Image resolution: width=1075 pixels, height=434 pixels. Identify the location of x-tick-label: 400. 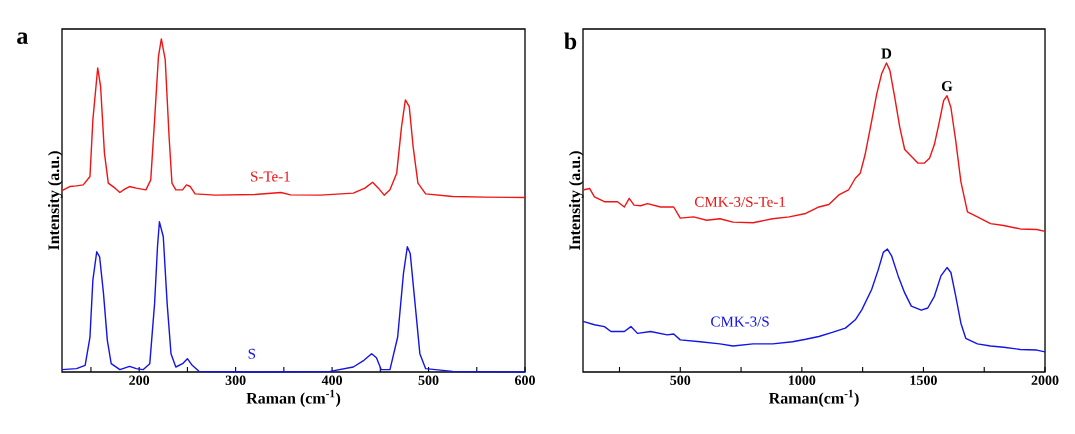
(332, 380).